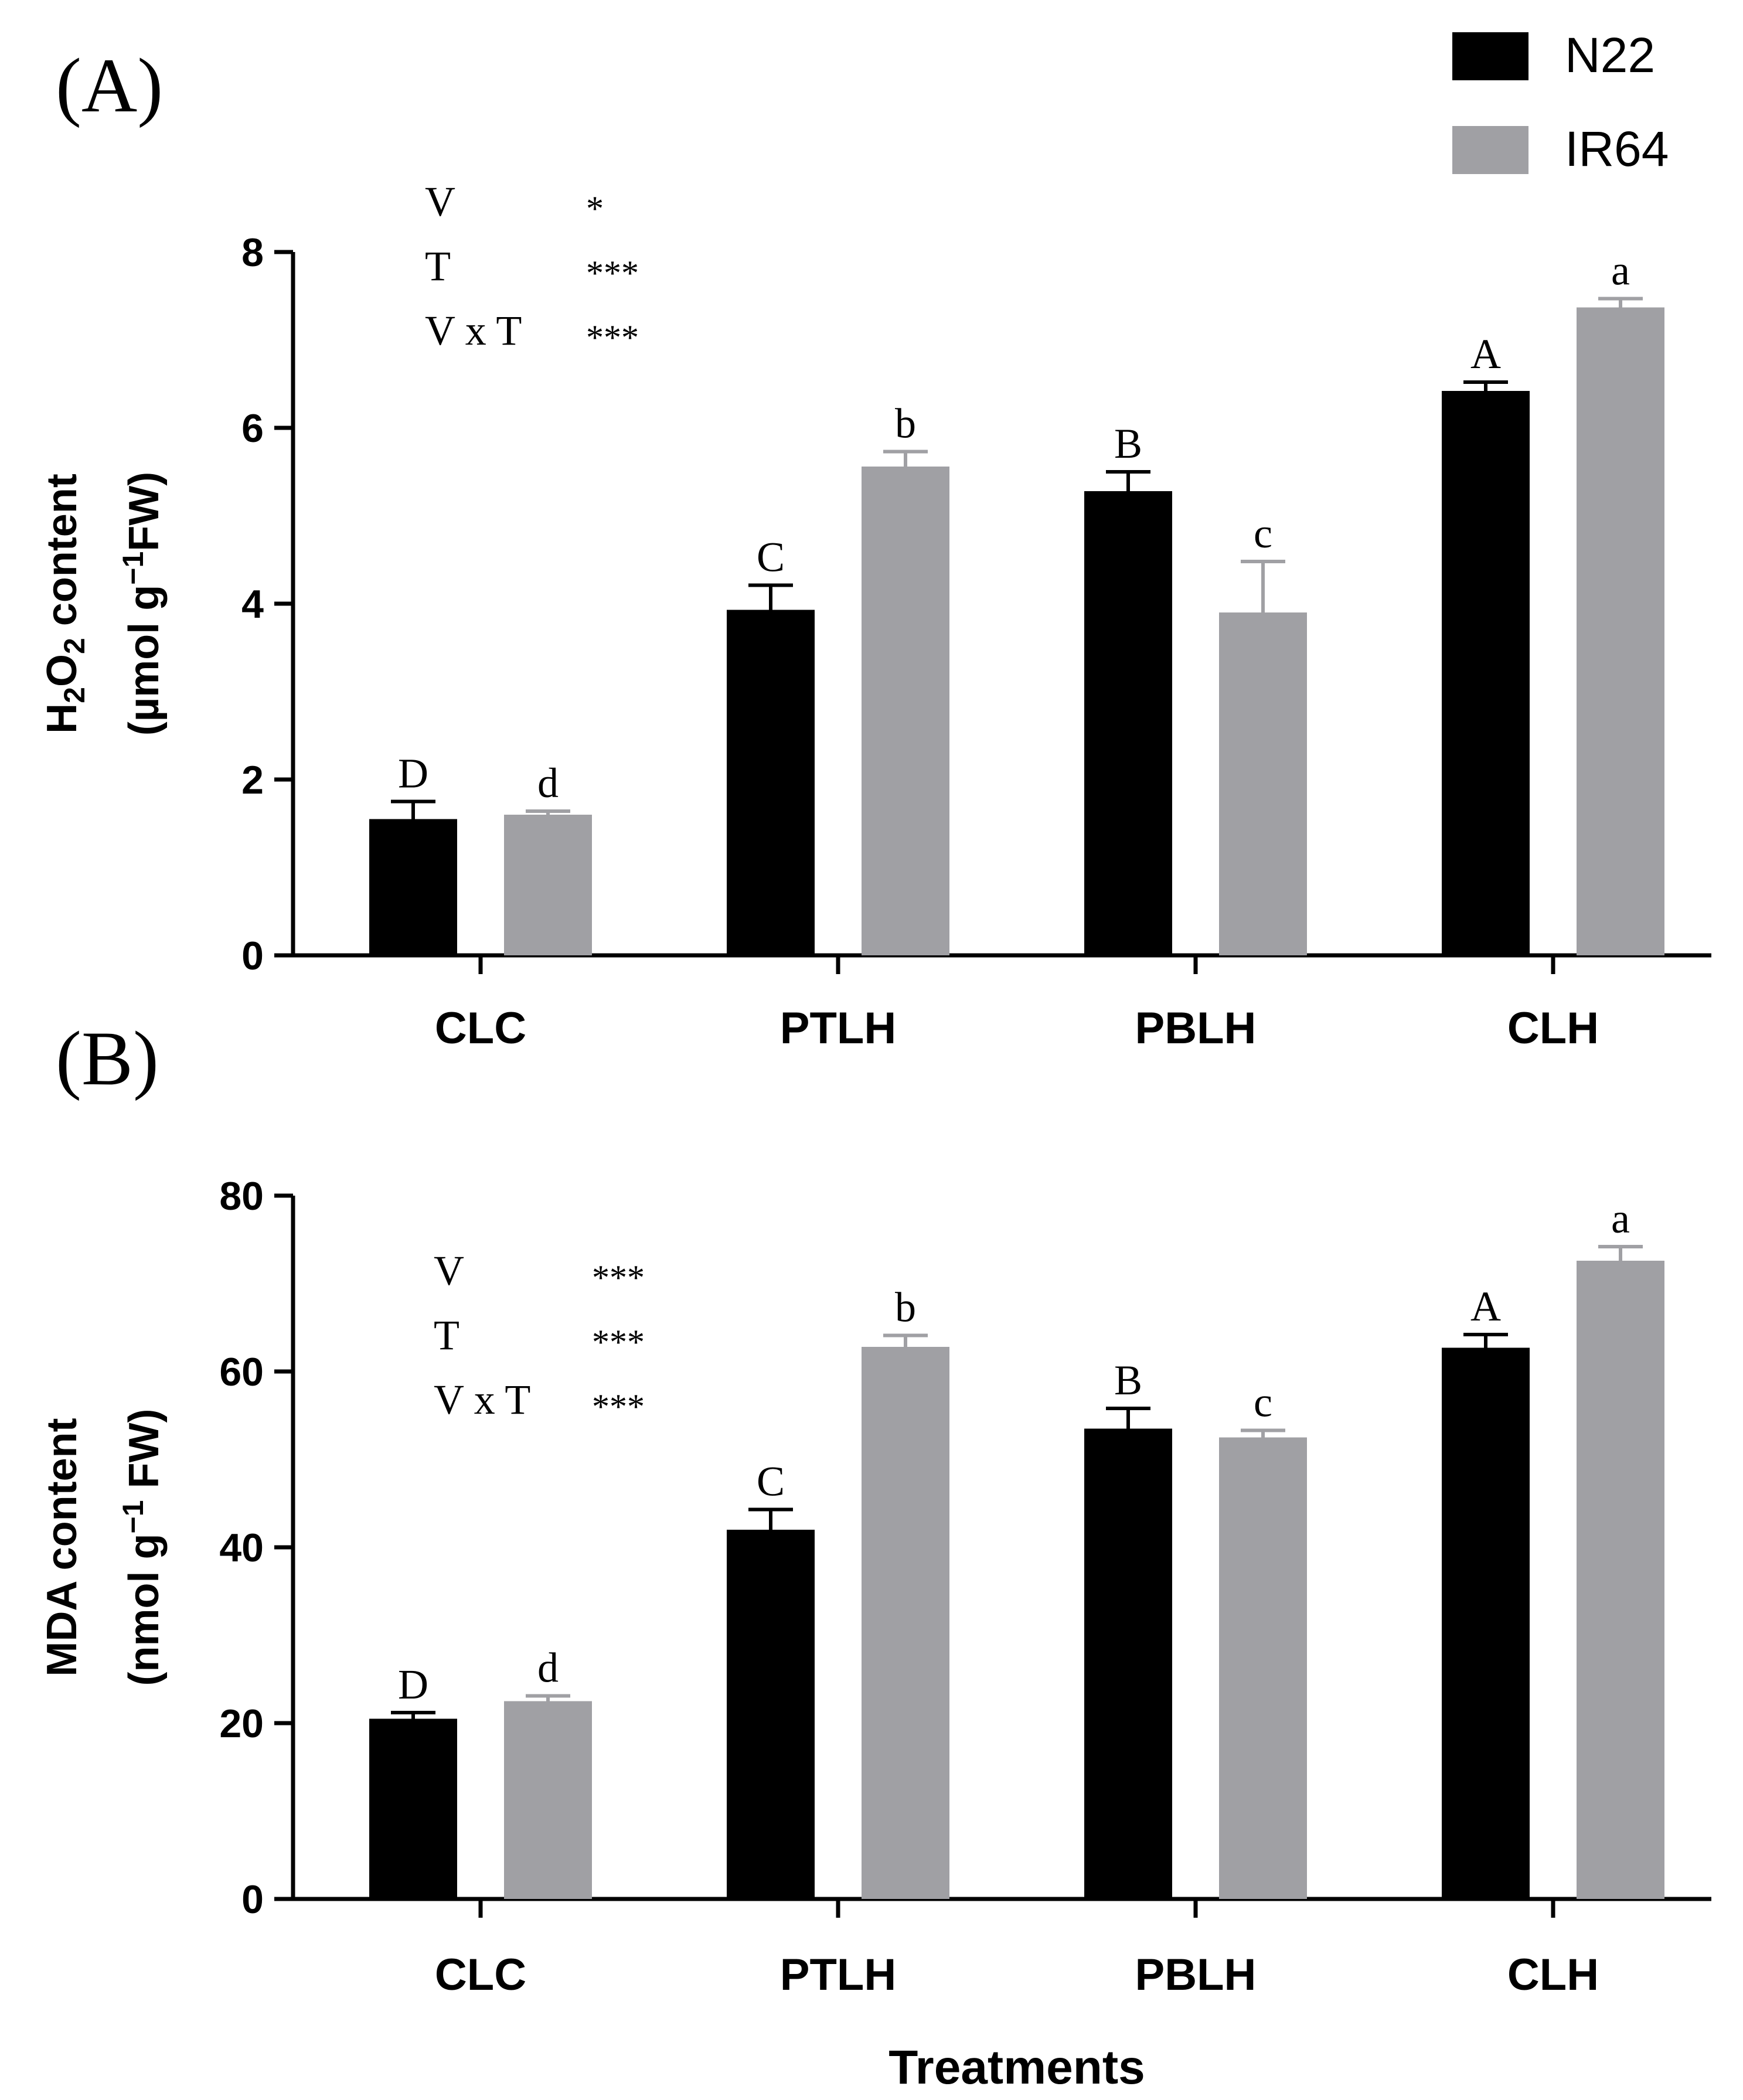 This screenshot has width=1743, height=2100. Describe the element at coordinates (252, 253) in the screenshot. I see `y-tick-label: 8` at that location.